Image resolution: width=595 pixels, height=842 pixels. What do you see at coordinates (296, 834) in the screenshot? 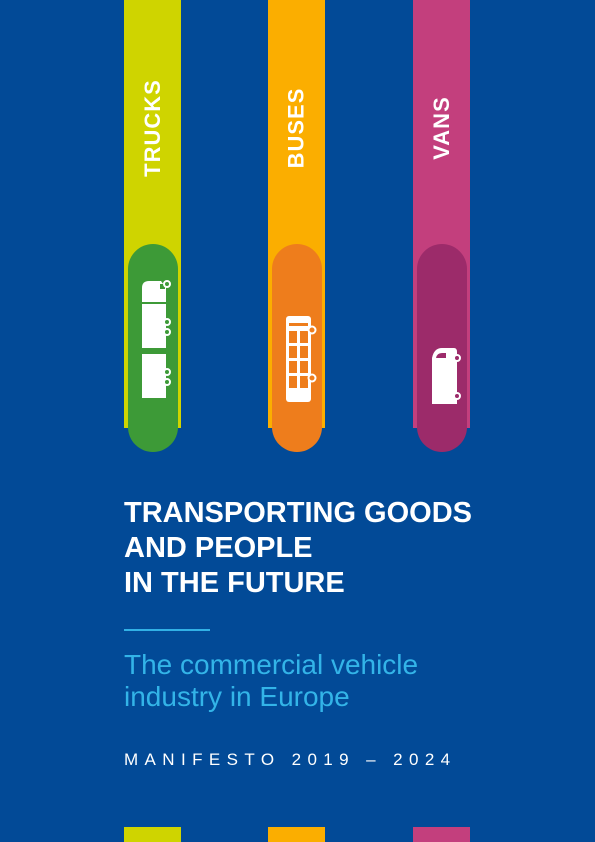
I see `stripe-bottom-buses` at bounding box center [296, 834].